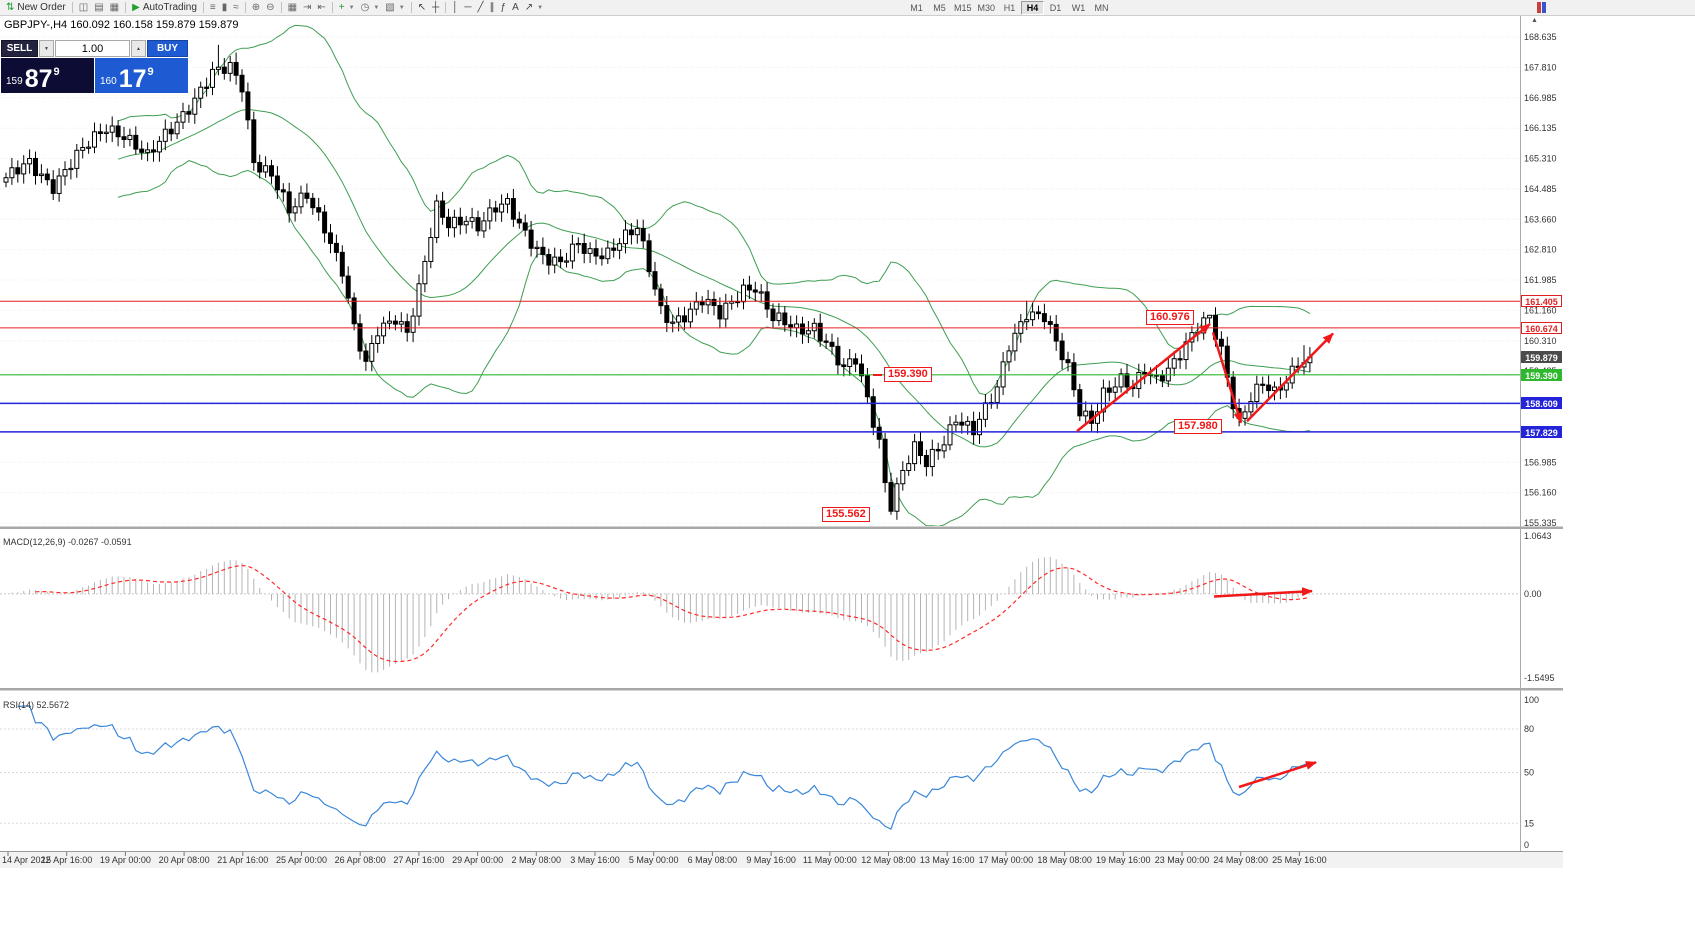 The image size is (1695, 934). I want to click on macd-label: MACD(12,26,9) -0.0267 -0.0591, so click(67, 542).